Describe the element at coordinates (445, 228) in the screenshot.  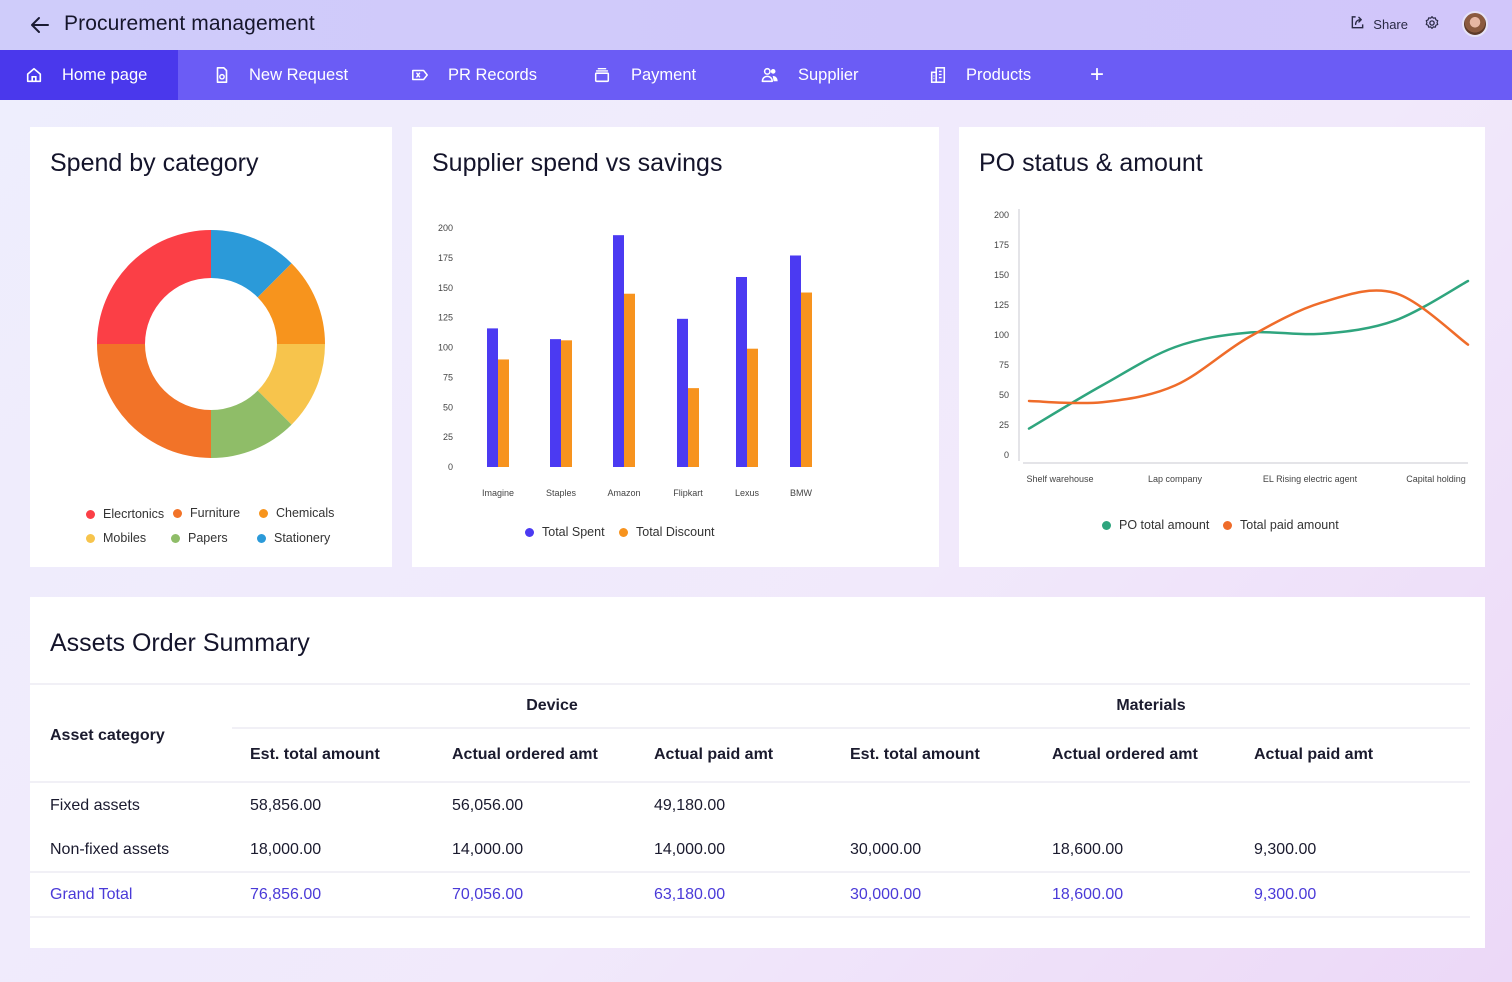
I see `y-tick-label: 200` at that location.